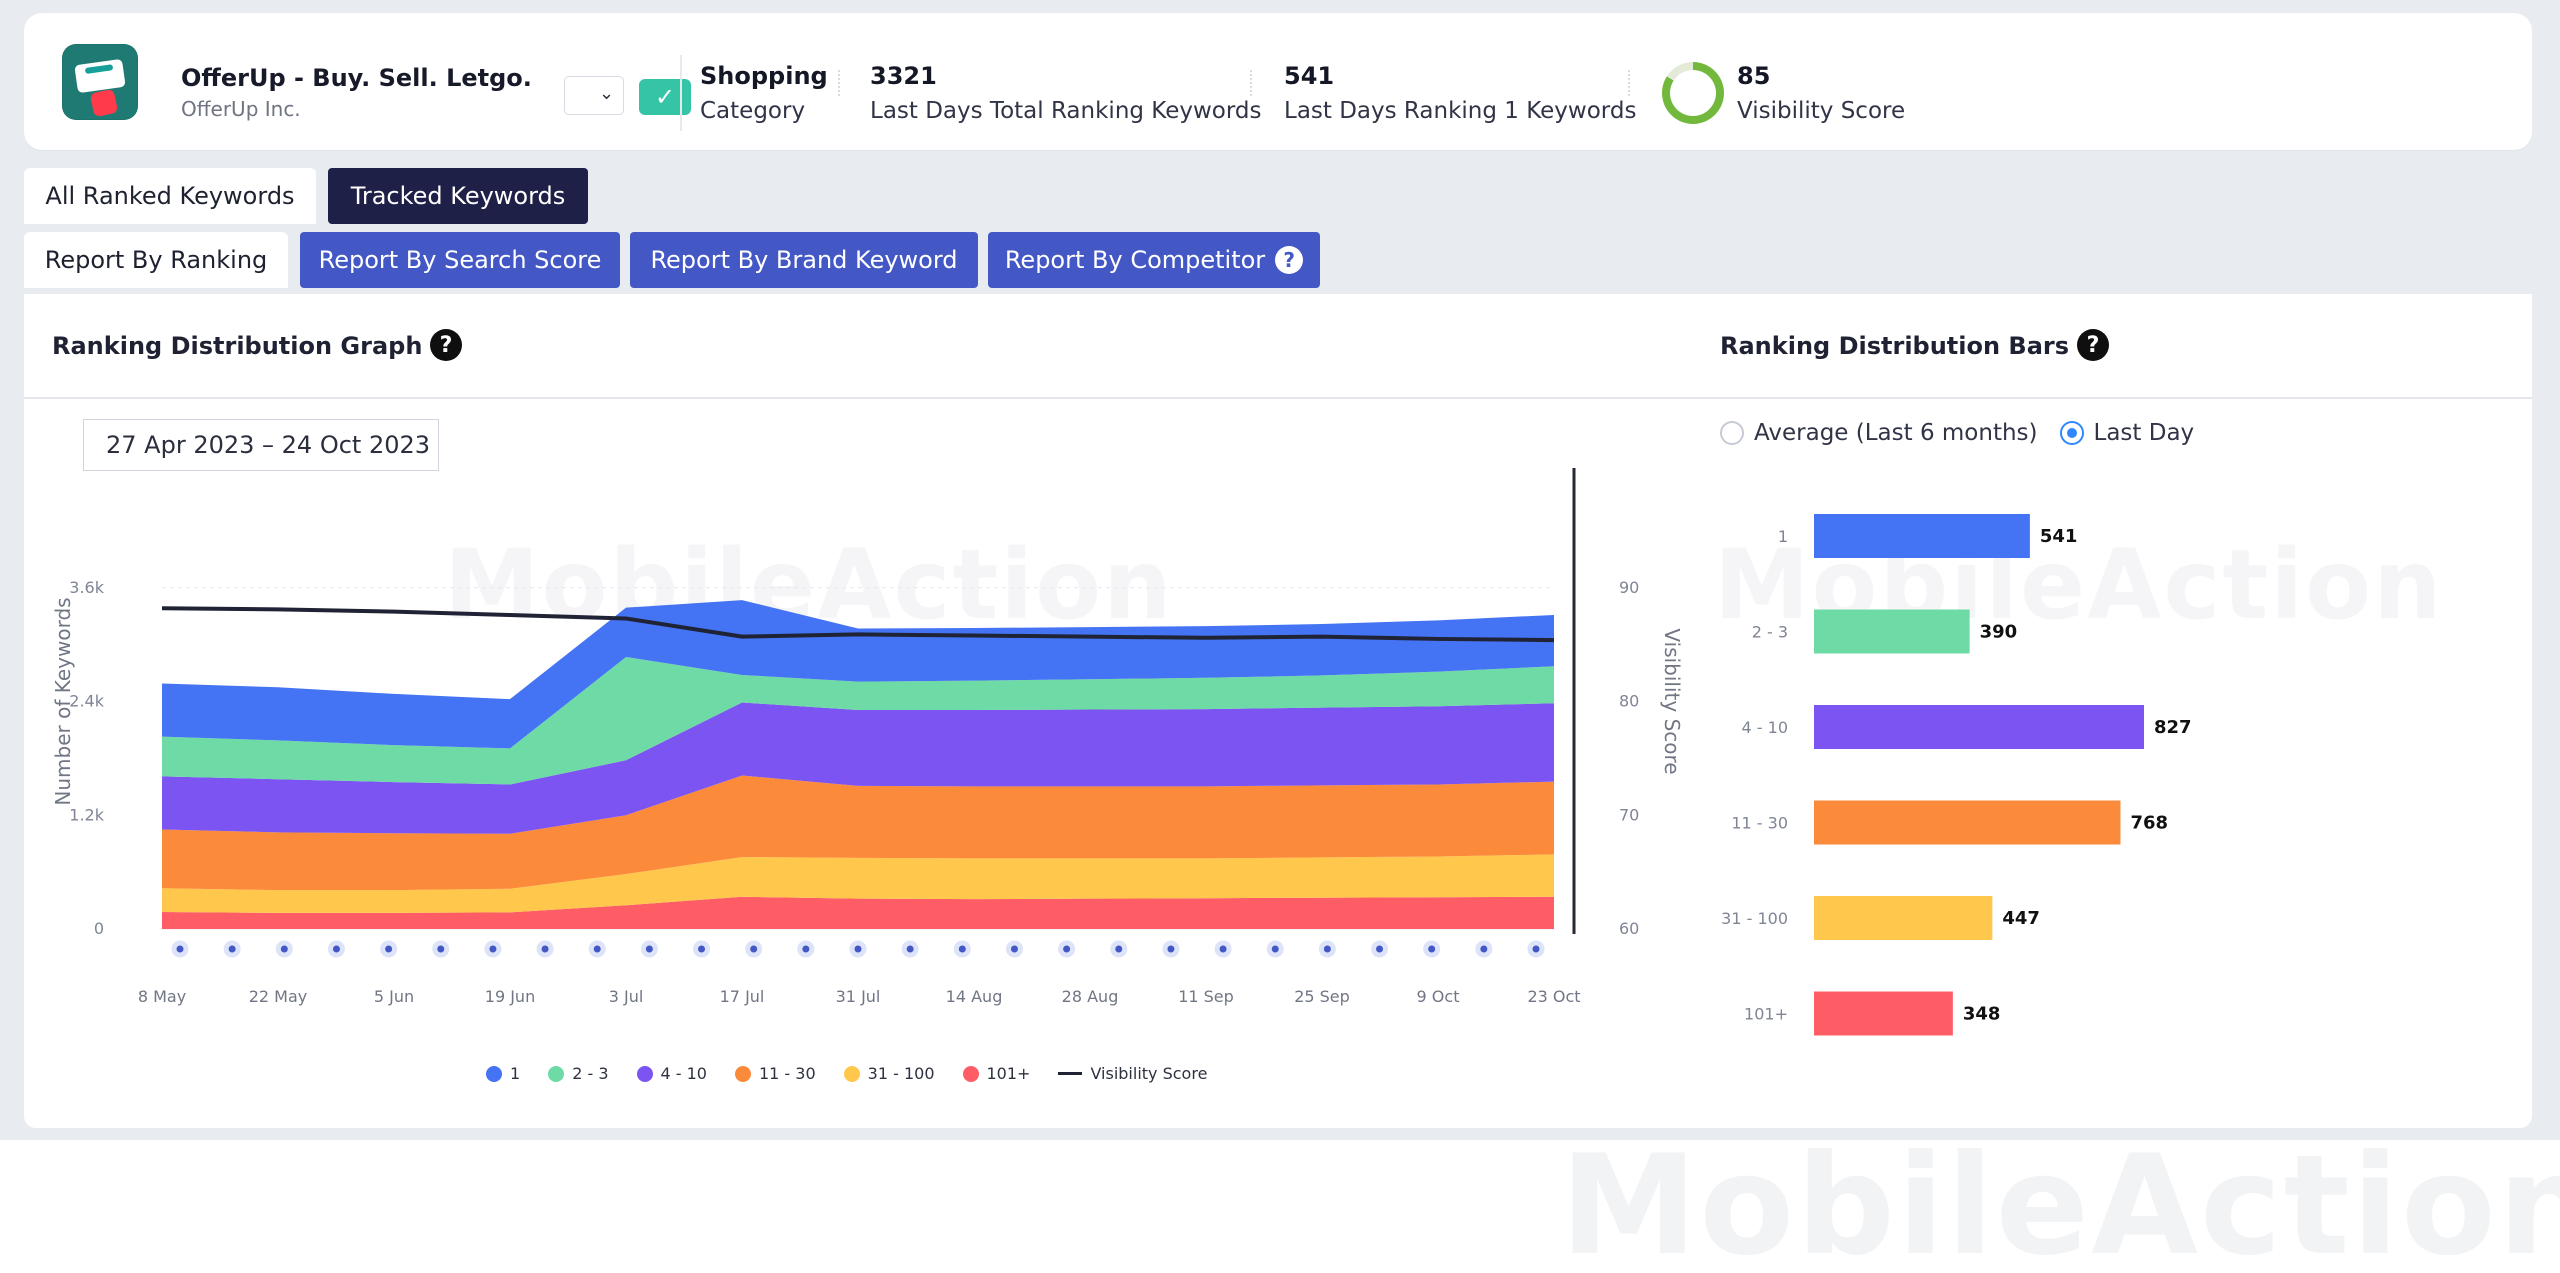 Image resolution: width=2560 pixels, height=1273 pixels. What do you see at coordinates (1883, 1013) in the screenshot?
I see `distribution-bar-101plus` at bounding box center [1883, 1013].